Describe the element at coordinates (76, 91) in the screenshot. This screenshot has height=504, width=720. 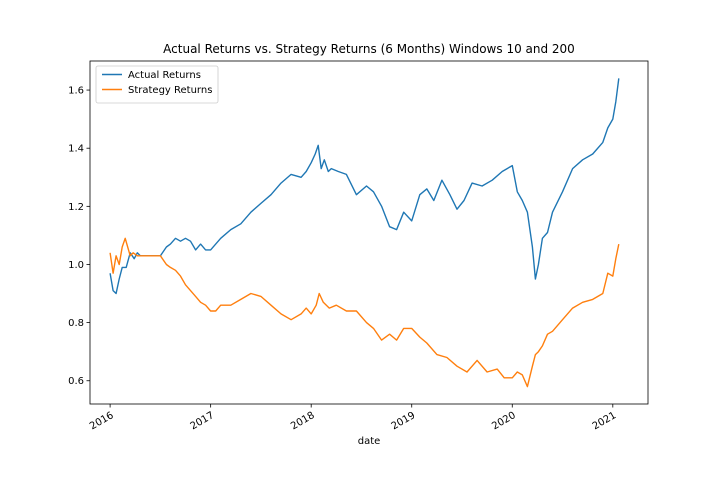
I see `y-tick-label: 1.6` at that location.